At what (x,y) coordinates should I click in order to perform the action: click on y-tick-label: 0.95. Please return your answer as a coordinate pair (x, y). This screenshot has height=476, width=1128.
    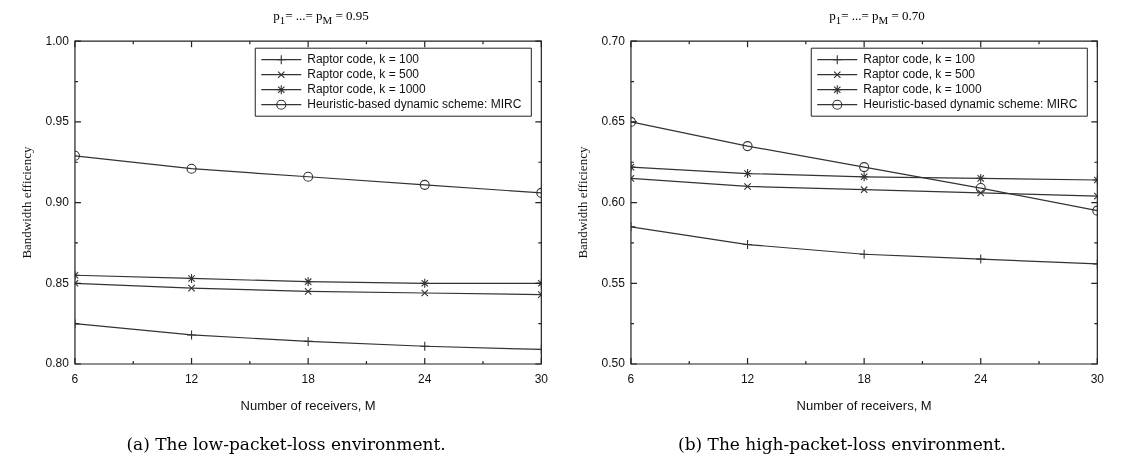
    Looking at the image, I should click on (57, 121).